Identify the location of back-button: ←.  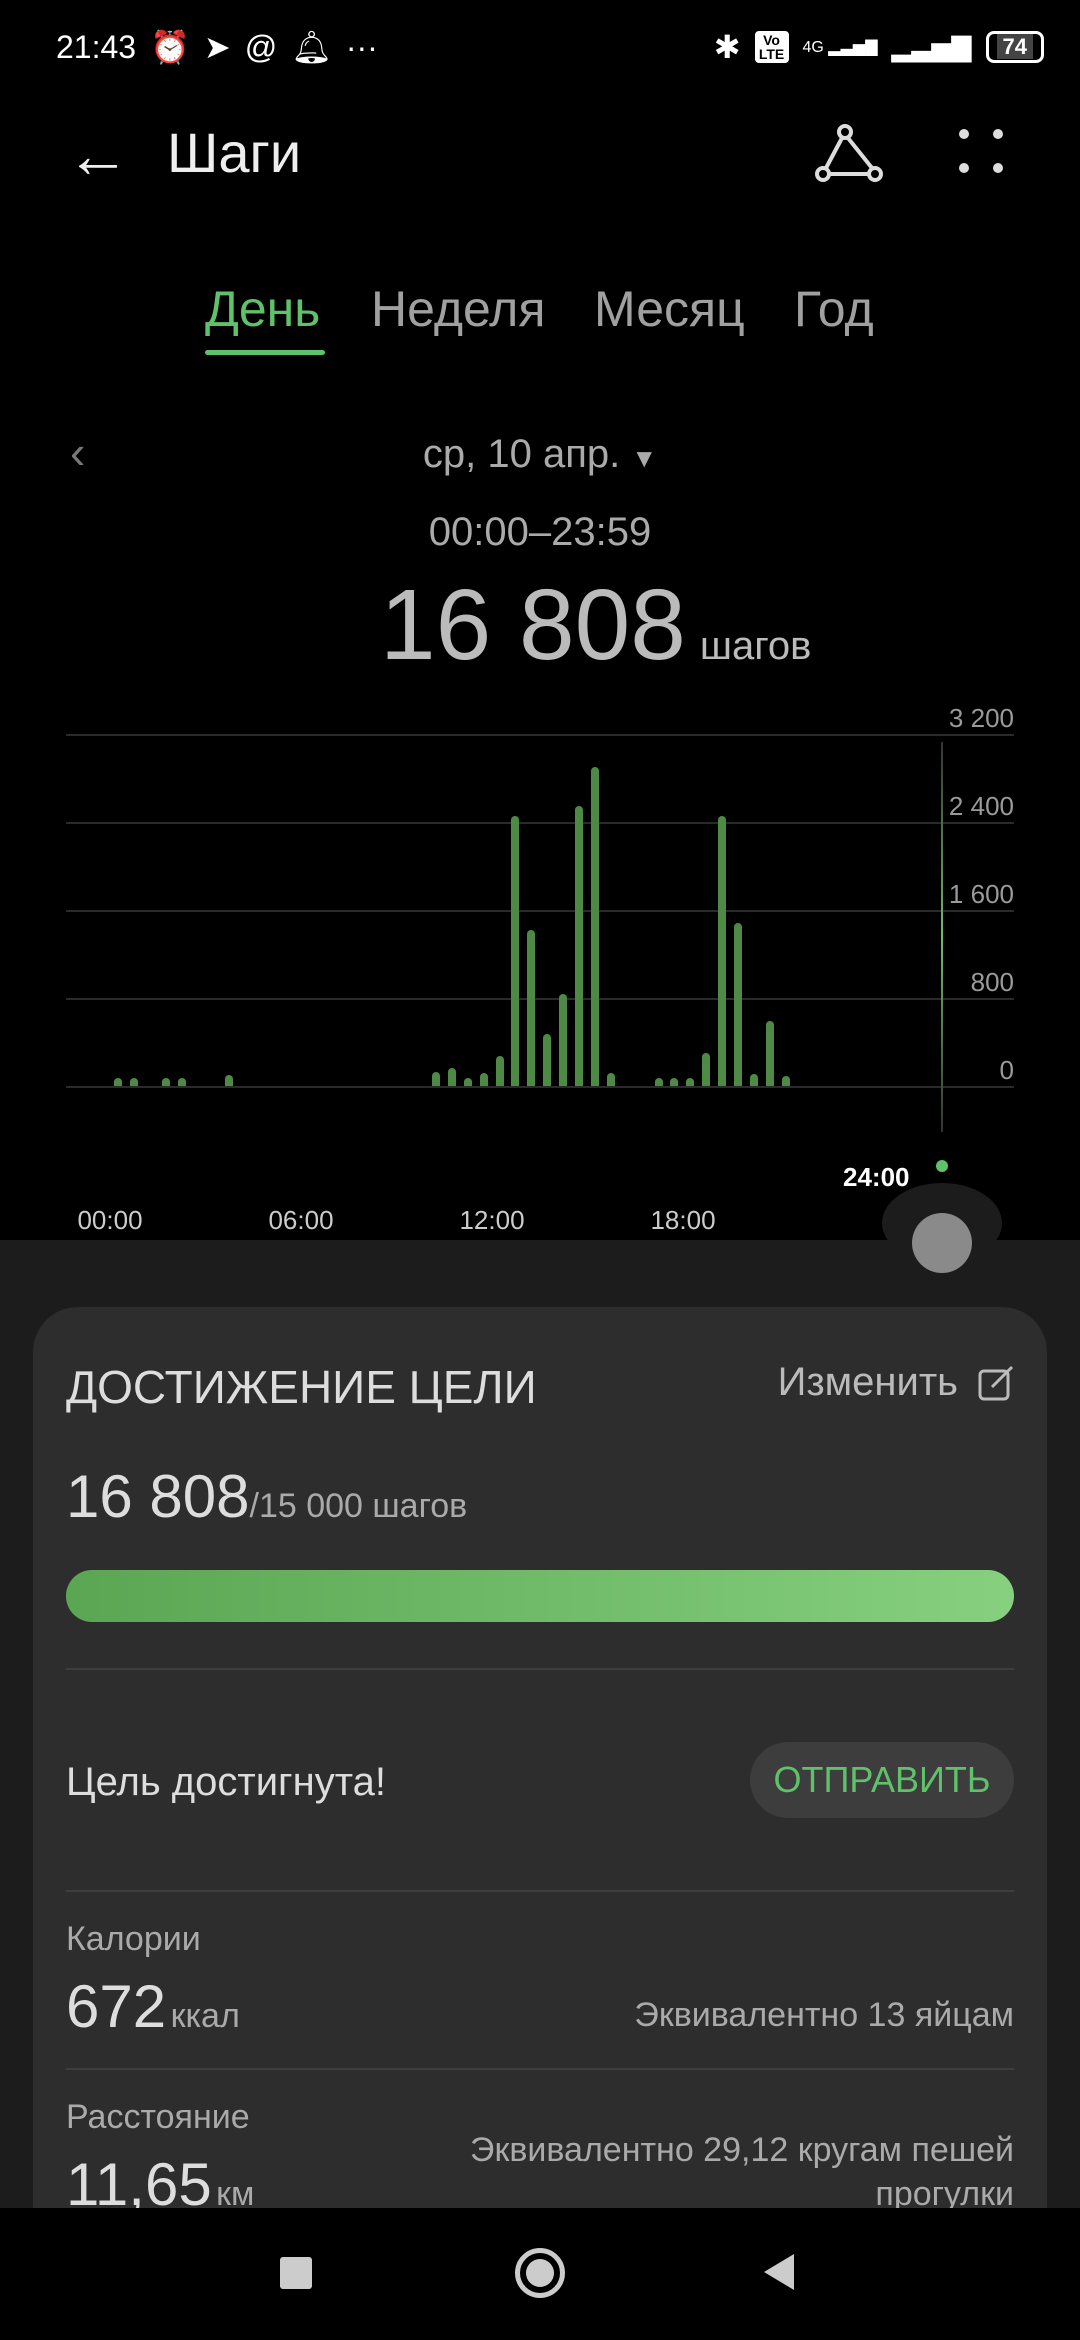
(98, 155).